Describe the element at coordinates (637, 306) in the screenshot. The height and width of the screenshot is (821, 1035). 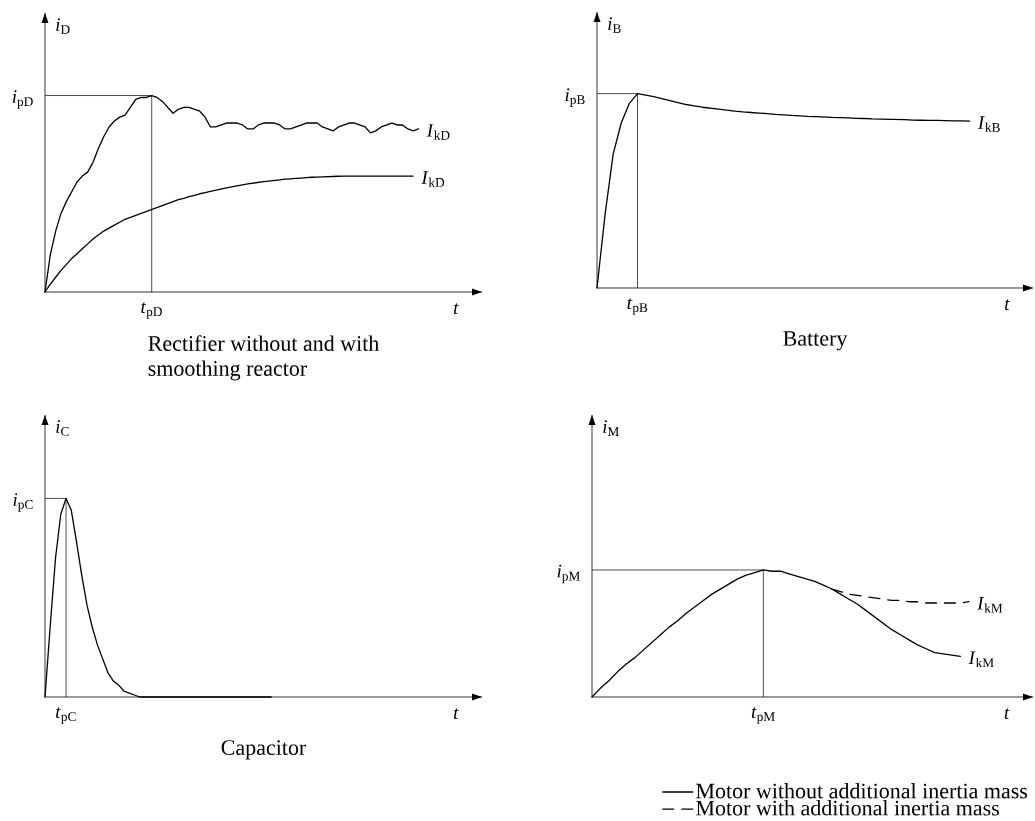
I see `text: t$_{pB}$` at that location.